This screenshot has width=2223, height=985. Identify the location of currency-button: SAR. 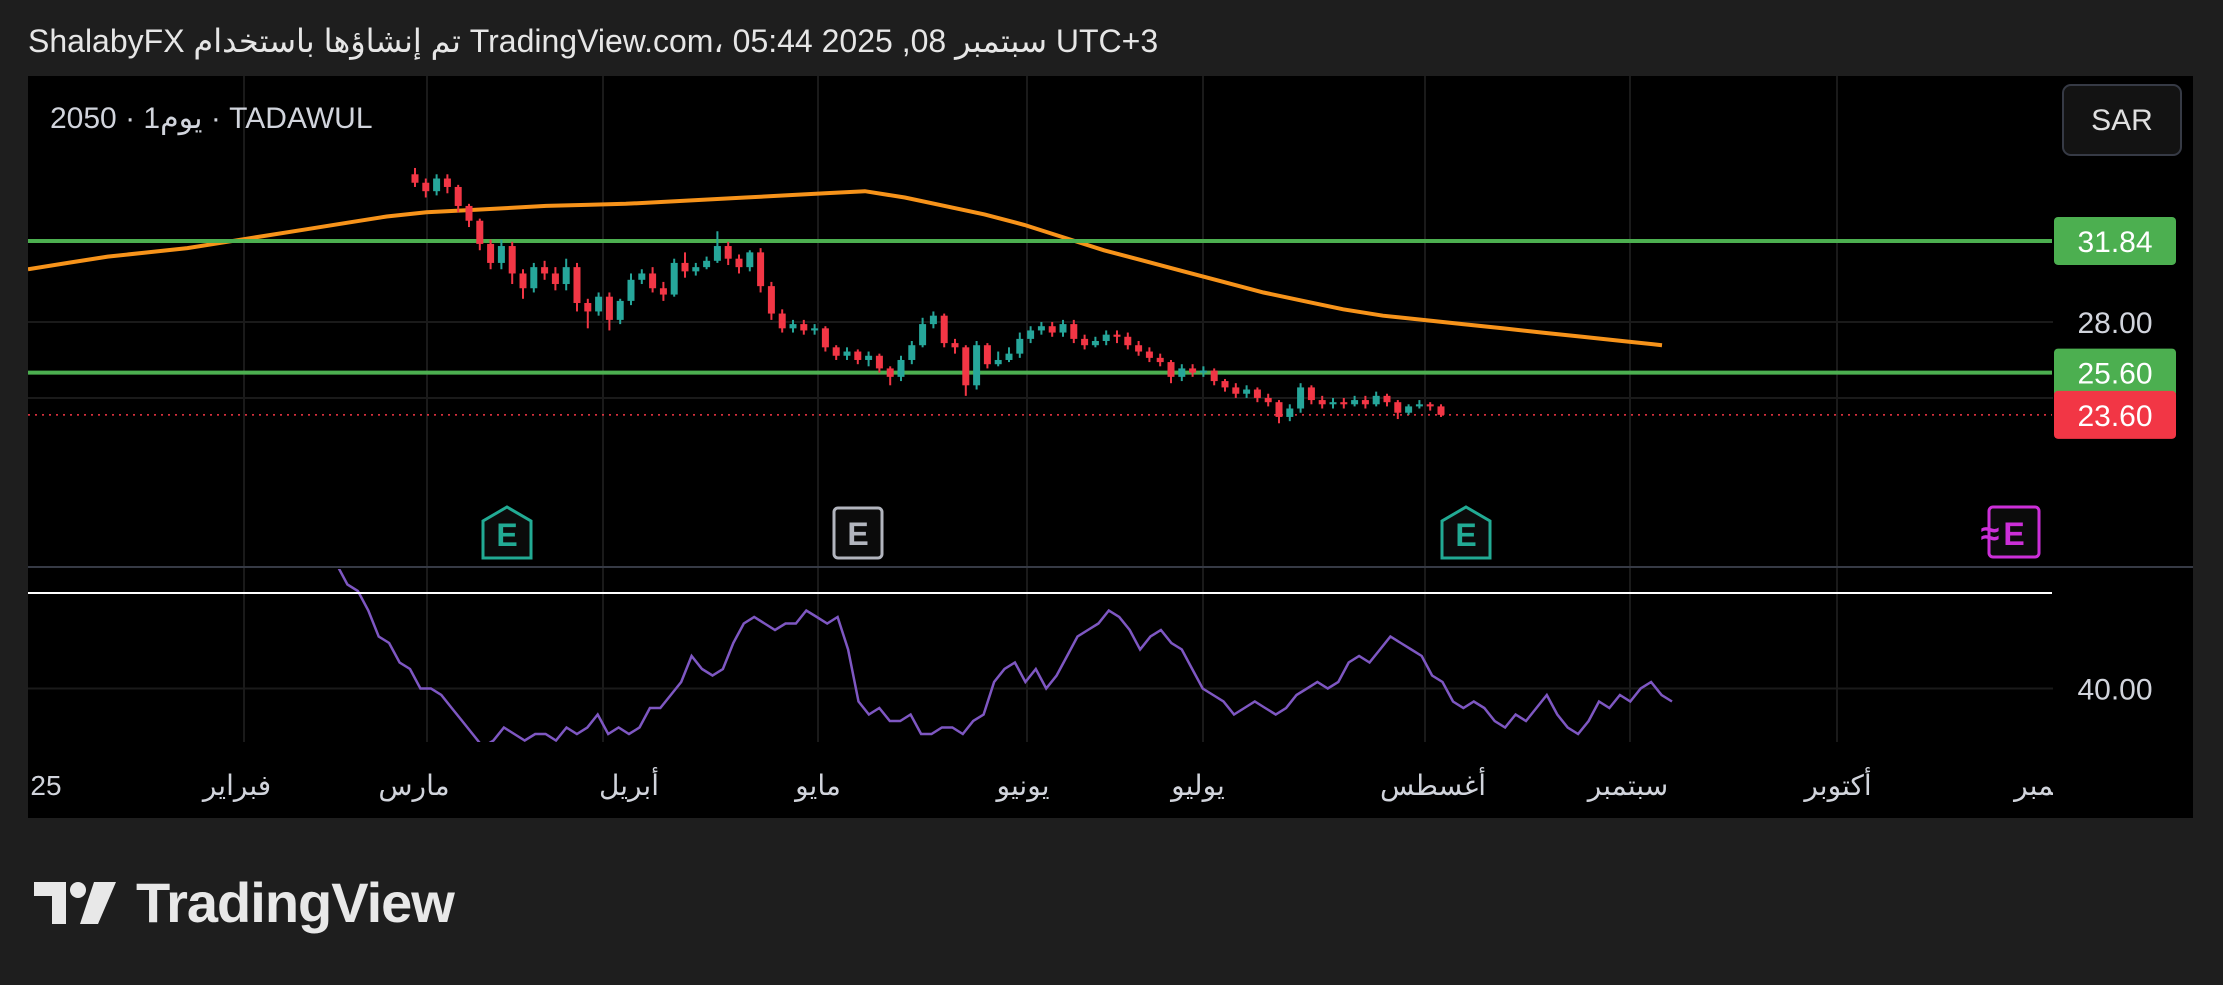
(2122, 120).